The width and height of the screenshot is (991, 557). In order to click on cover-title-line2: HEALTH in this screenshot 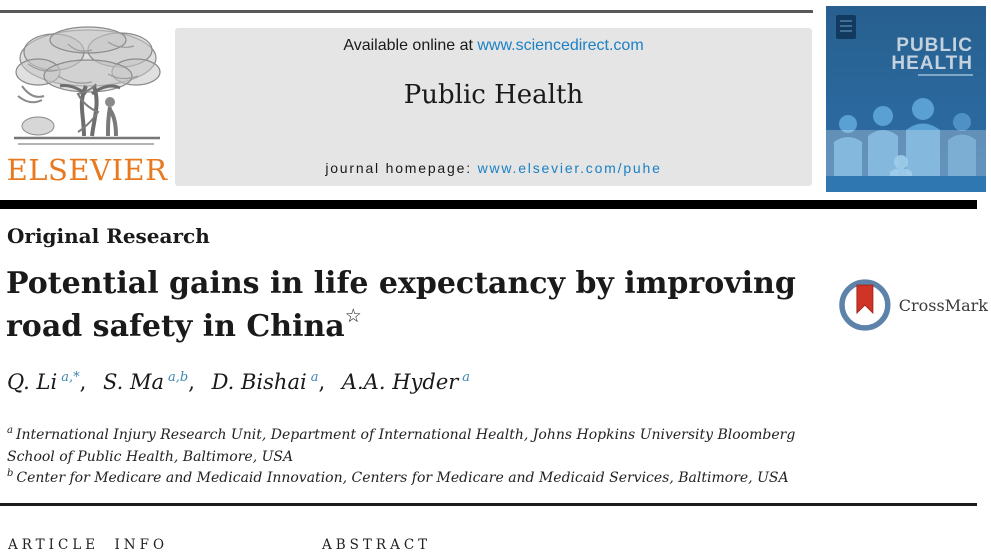, I will do `click(932, 63)`.